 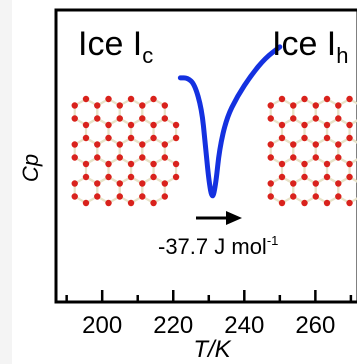 I want to click on transition-arrow, so click(x=219, y=218).